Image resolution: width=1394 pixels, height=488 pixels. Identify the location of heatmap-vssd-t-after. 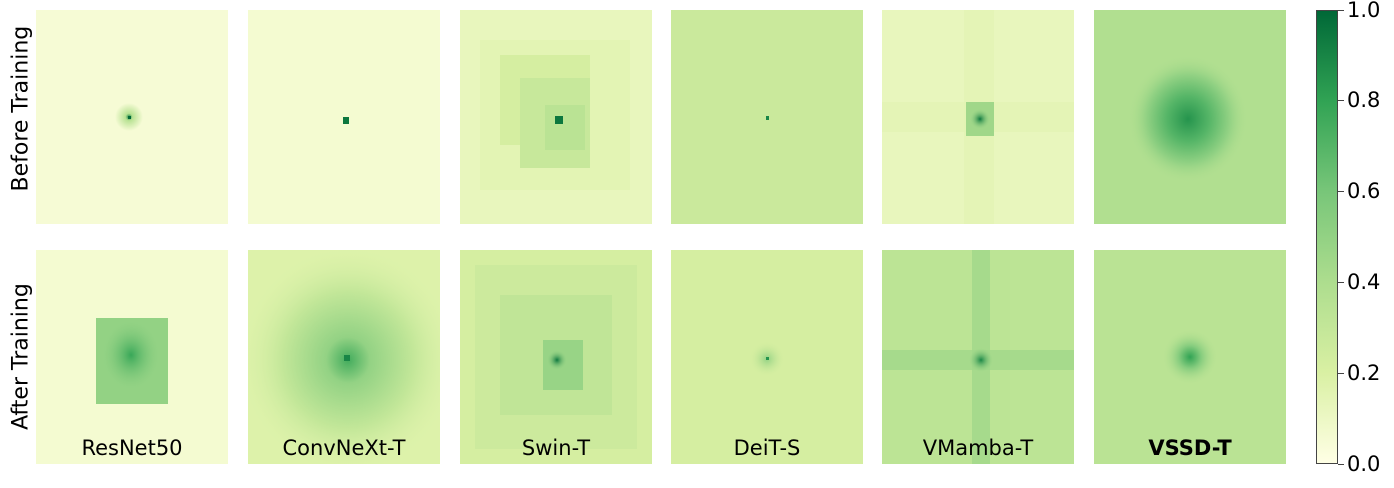
(1190, 357).